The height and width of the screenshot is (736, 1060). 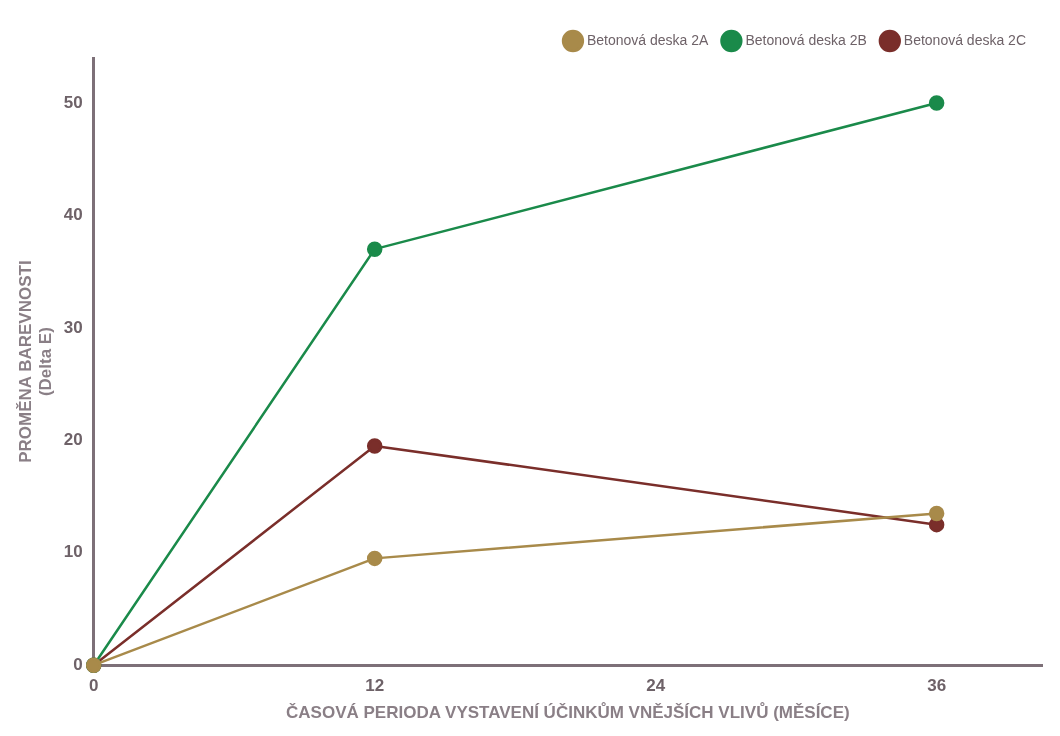 I want to click on x-tick-label: 0, so click(x=93, y=686).